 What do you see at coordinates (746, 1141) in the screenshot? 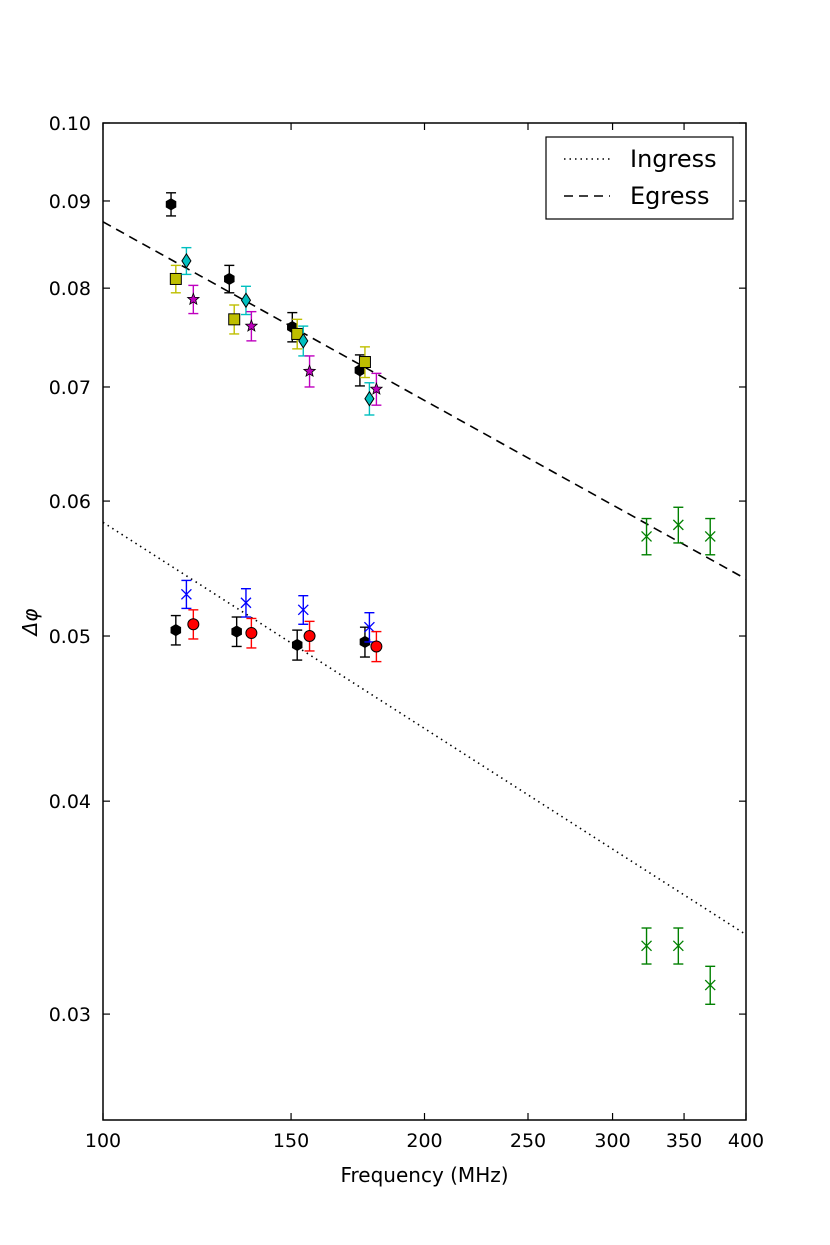
I see `x-tick-label: 400` at bounding box center [746, 1141].